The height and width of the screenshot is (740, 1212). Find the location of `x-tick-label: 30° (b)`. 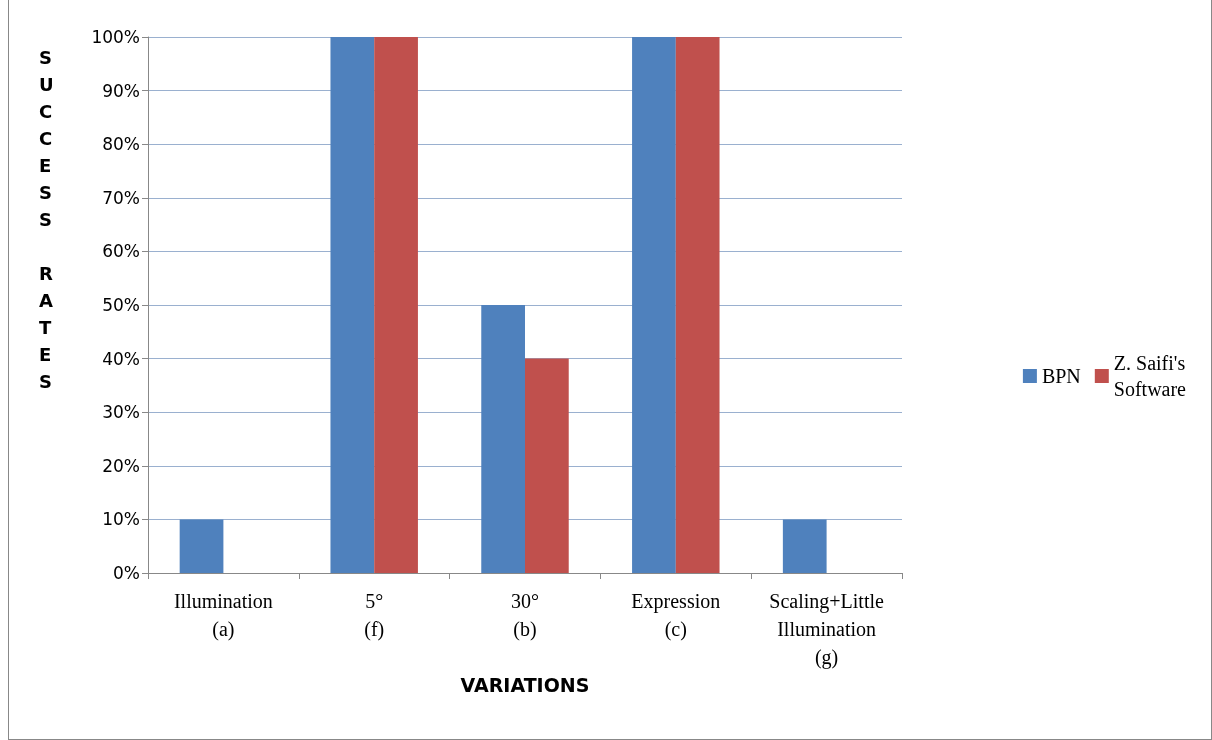

x-tick-label: 30° (b) is located at coordinates (525, 615).